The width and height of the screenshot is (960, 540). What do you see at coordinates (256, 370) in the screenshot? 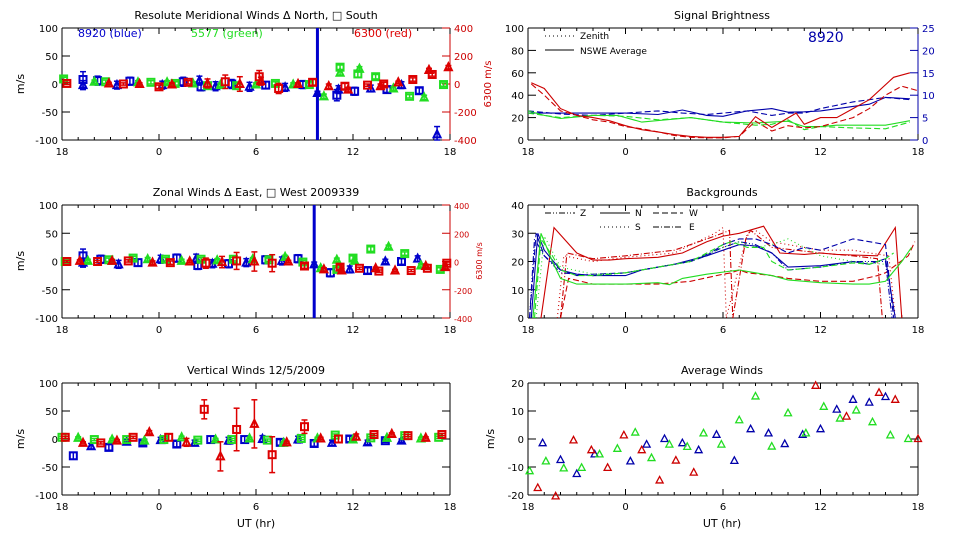
I see `chart-title: Vertical Winds 12/5/2009` at bounding box center [256, 370].